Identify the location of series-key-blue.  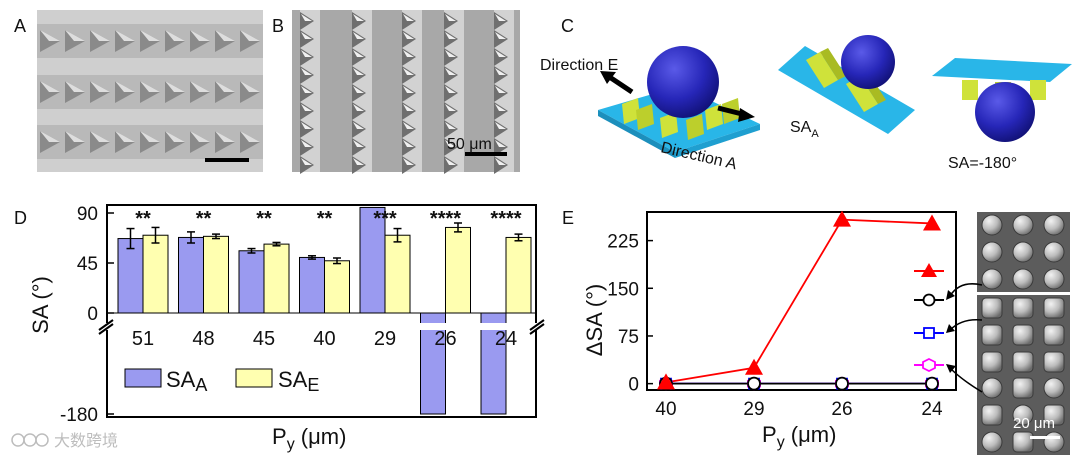
(929, 333).